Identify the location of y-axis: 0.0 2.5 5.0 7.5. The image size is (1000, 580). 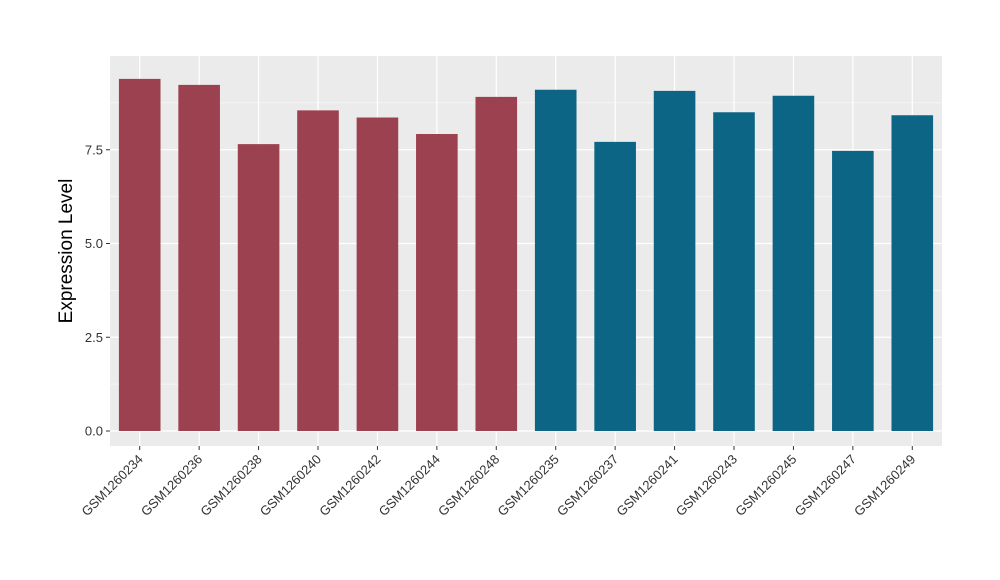
(97, 290).